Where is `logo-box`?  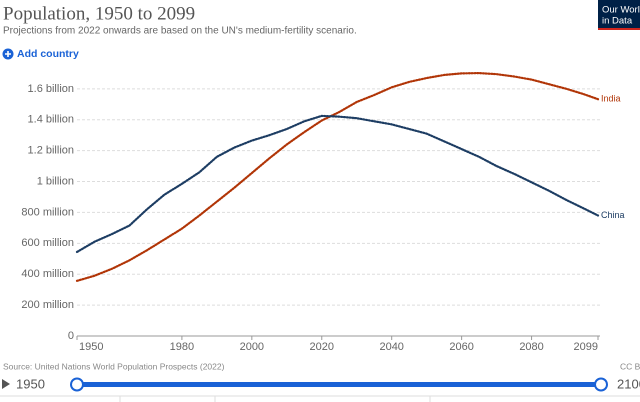
logo-box is located at coordinates (619, 15).